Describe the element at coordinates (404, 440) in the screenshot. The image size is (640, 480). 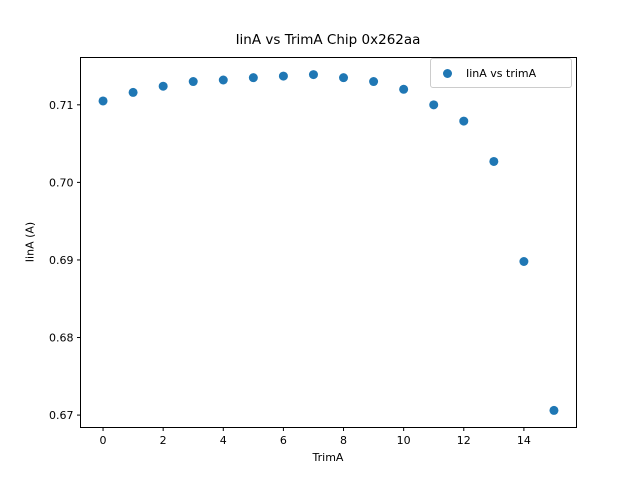
I see `x-tick-label: 10` at that location.